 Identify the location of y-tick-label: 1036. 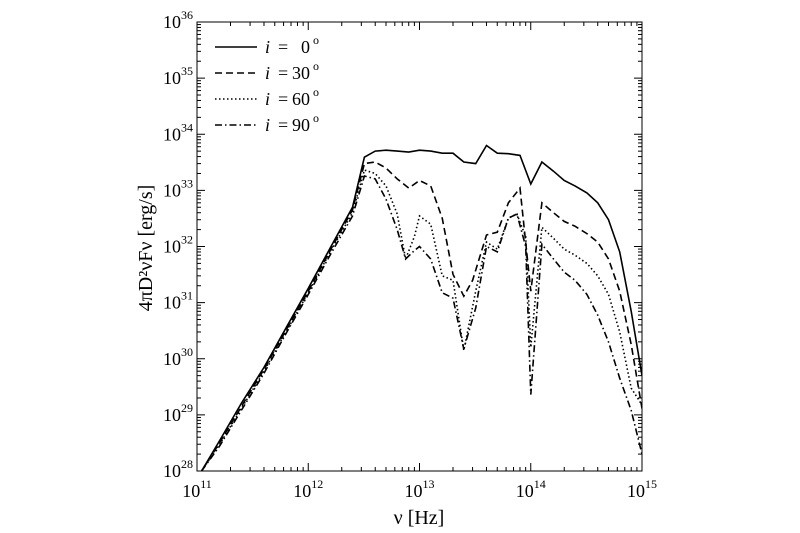
(178, 20).